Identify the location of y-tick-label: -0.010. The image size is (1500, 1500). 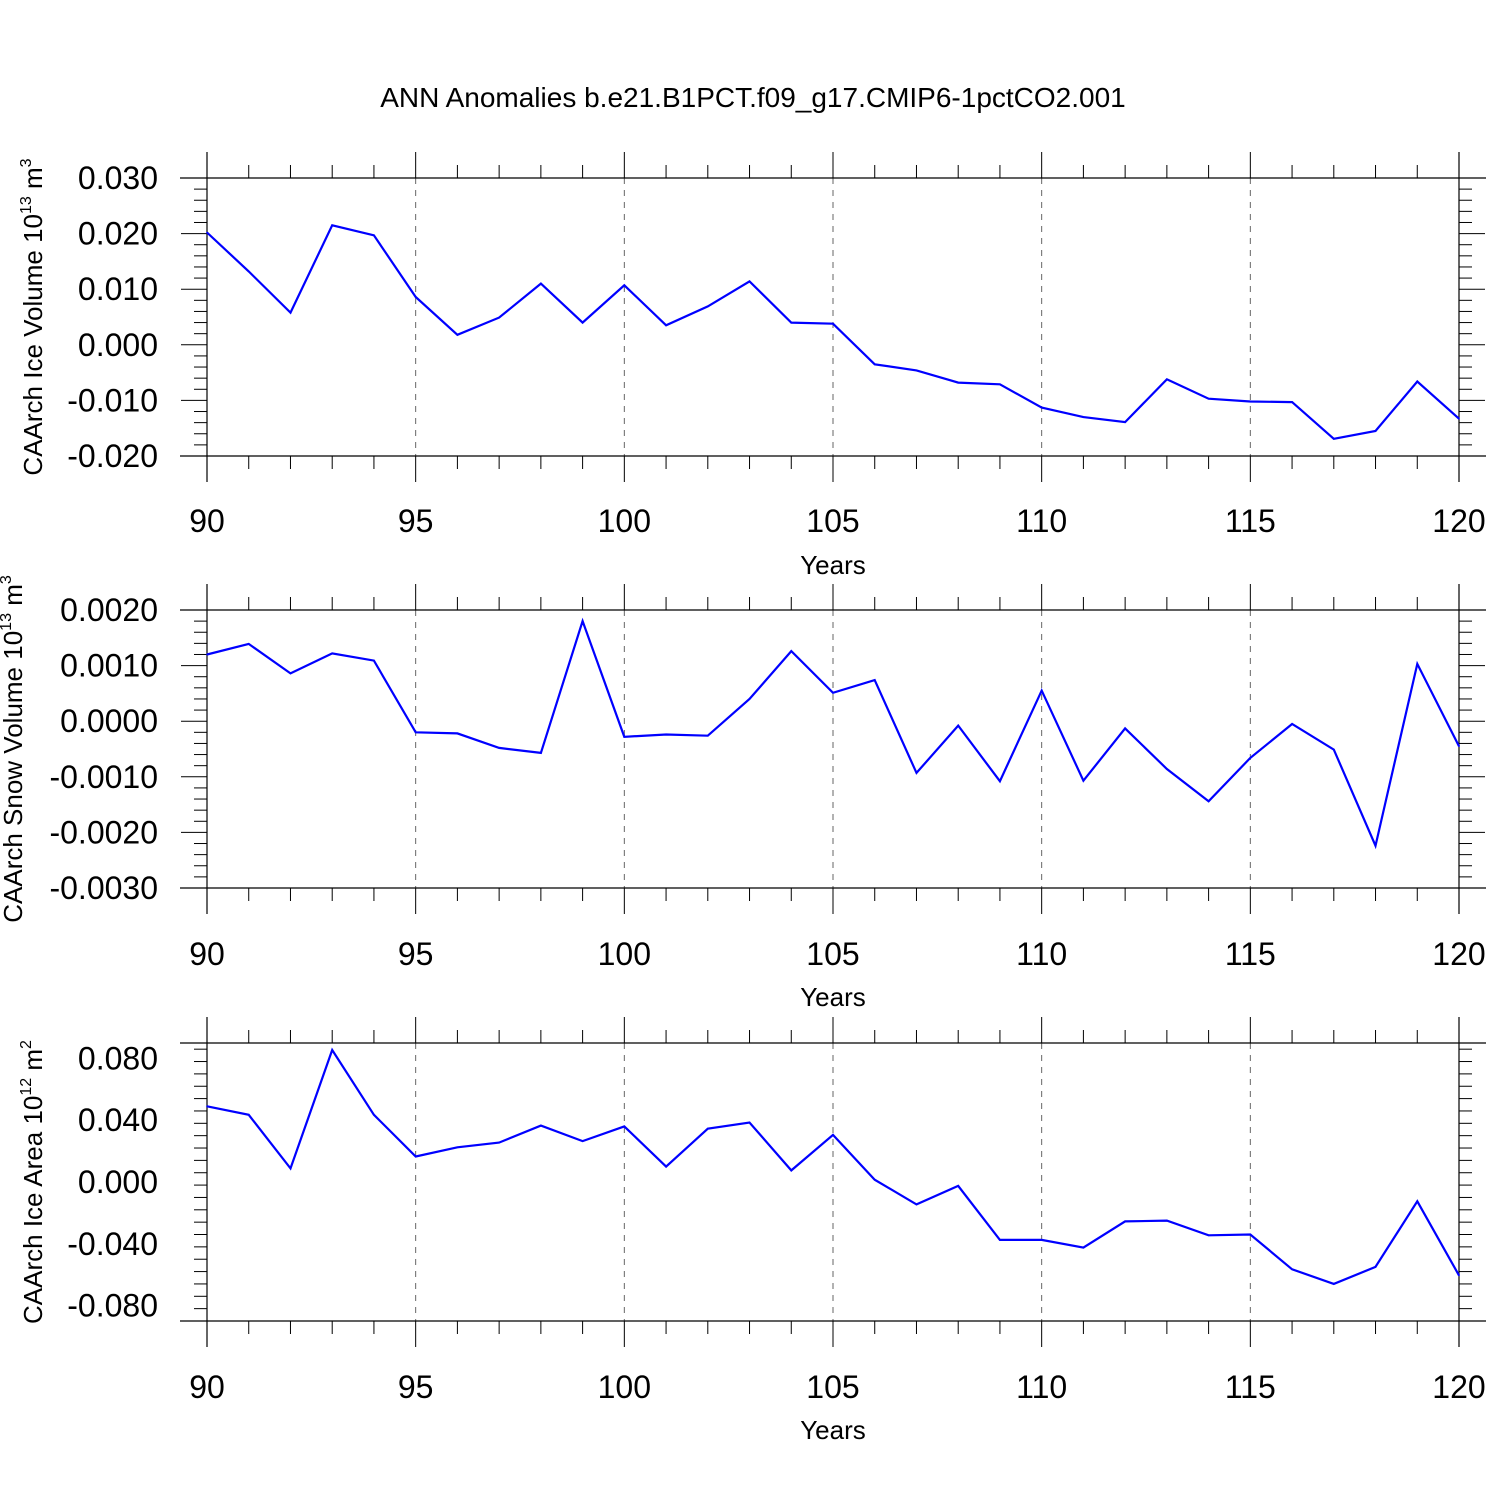
(112, 400).